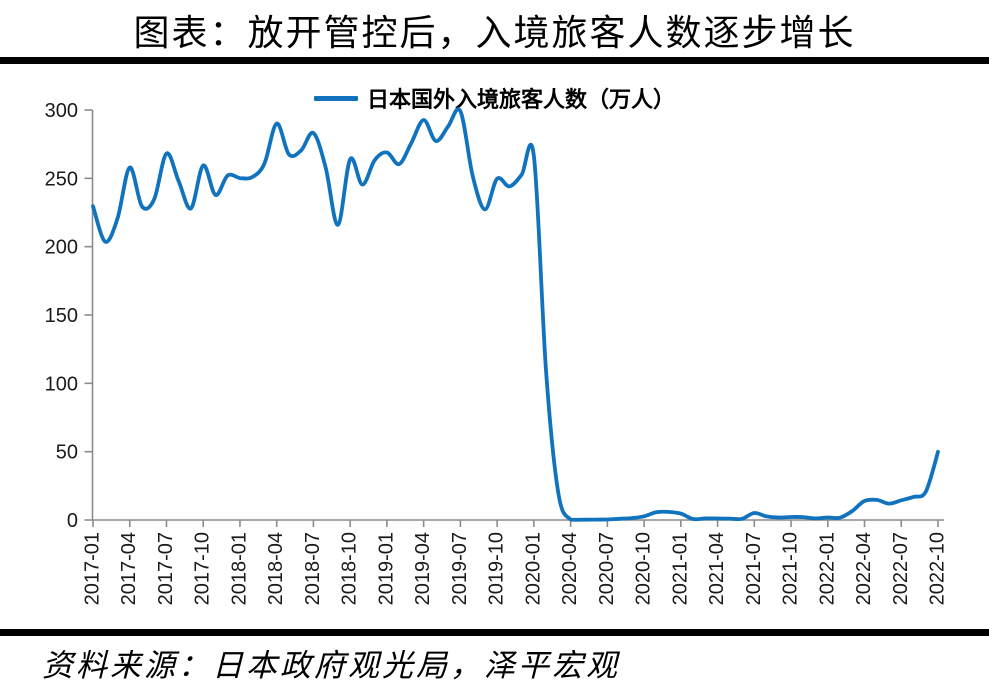 This screenshot has height=686, width=989. I want to click on svg-text: 2018-10, so click(350, 568).